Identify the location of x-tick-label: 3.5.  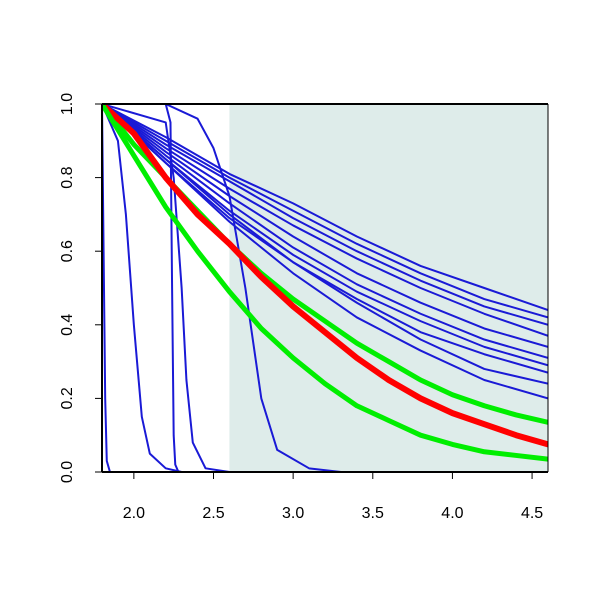
(373, 513).